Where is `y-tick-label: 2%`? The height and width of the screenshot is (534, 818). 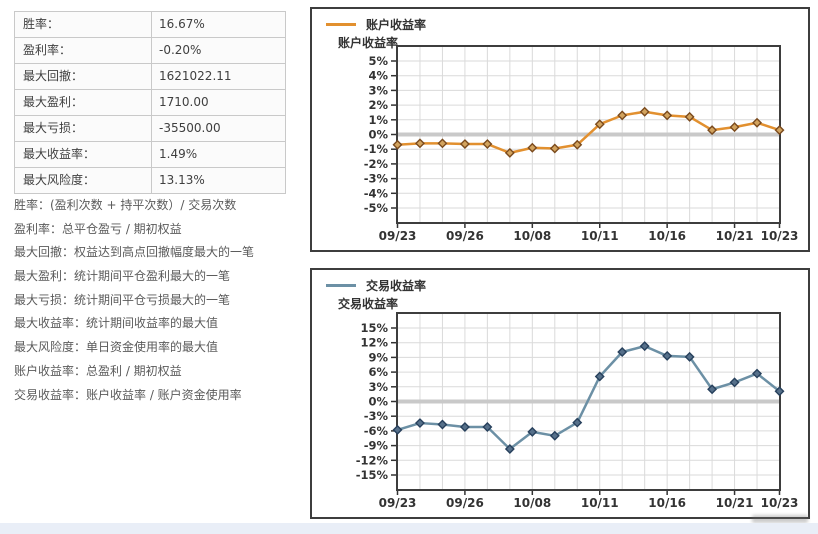 y-tick-label: 2% is located at coordinates (378, 105).